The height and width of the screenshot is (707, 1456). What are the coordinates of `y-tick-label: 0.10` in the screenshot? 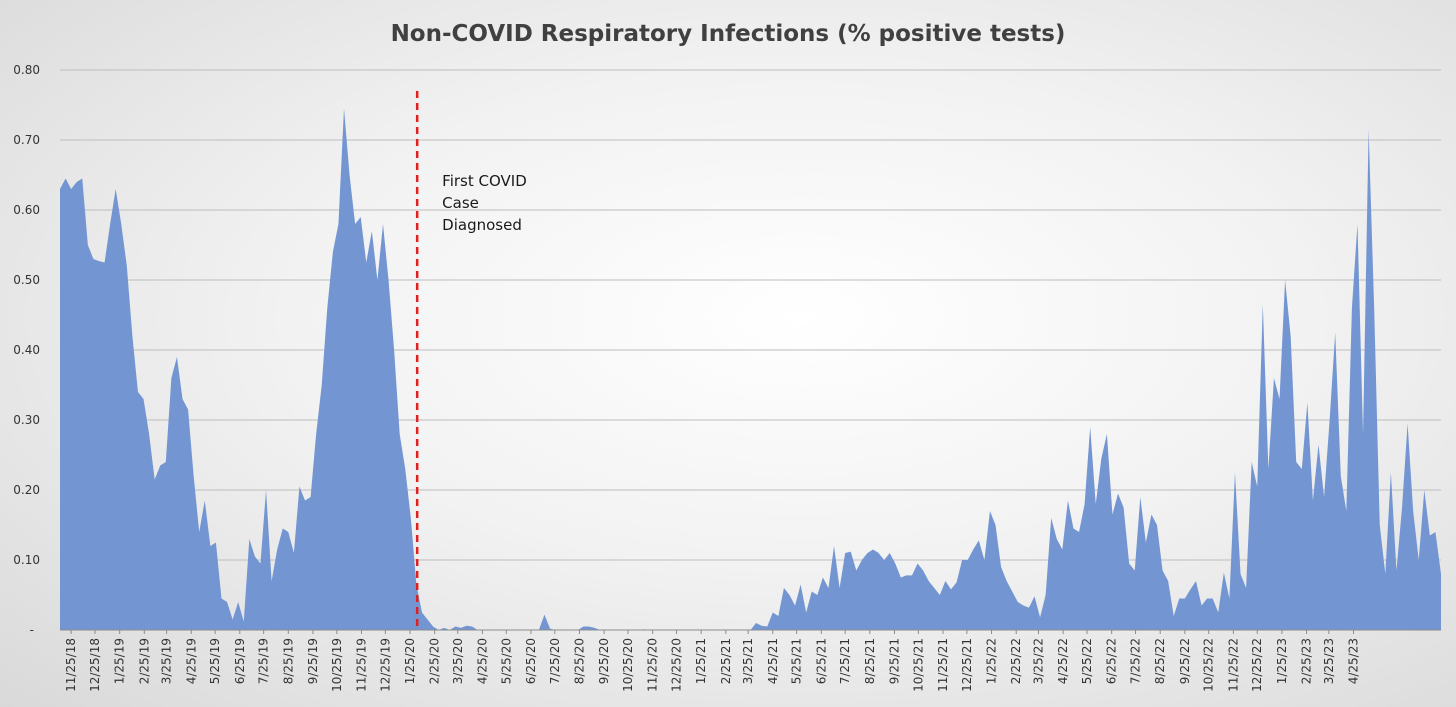 It's located at (26, 560).